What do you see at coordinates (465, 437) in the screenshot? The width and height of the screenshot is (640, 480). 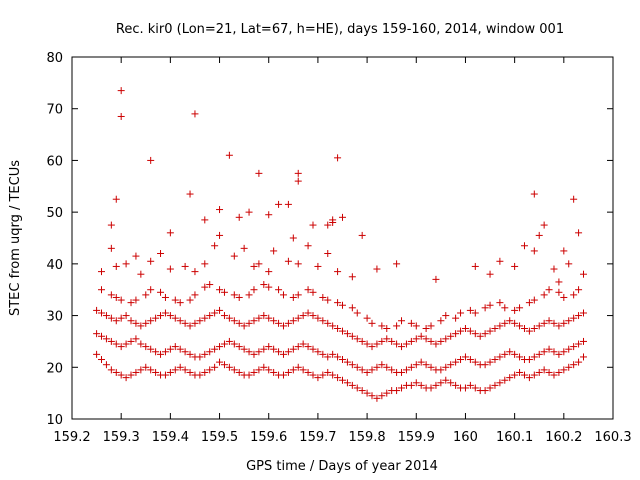 I see `x-tick-label: 160` at bounding box center [465, 437].